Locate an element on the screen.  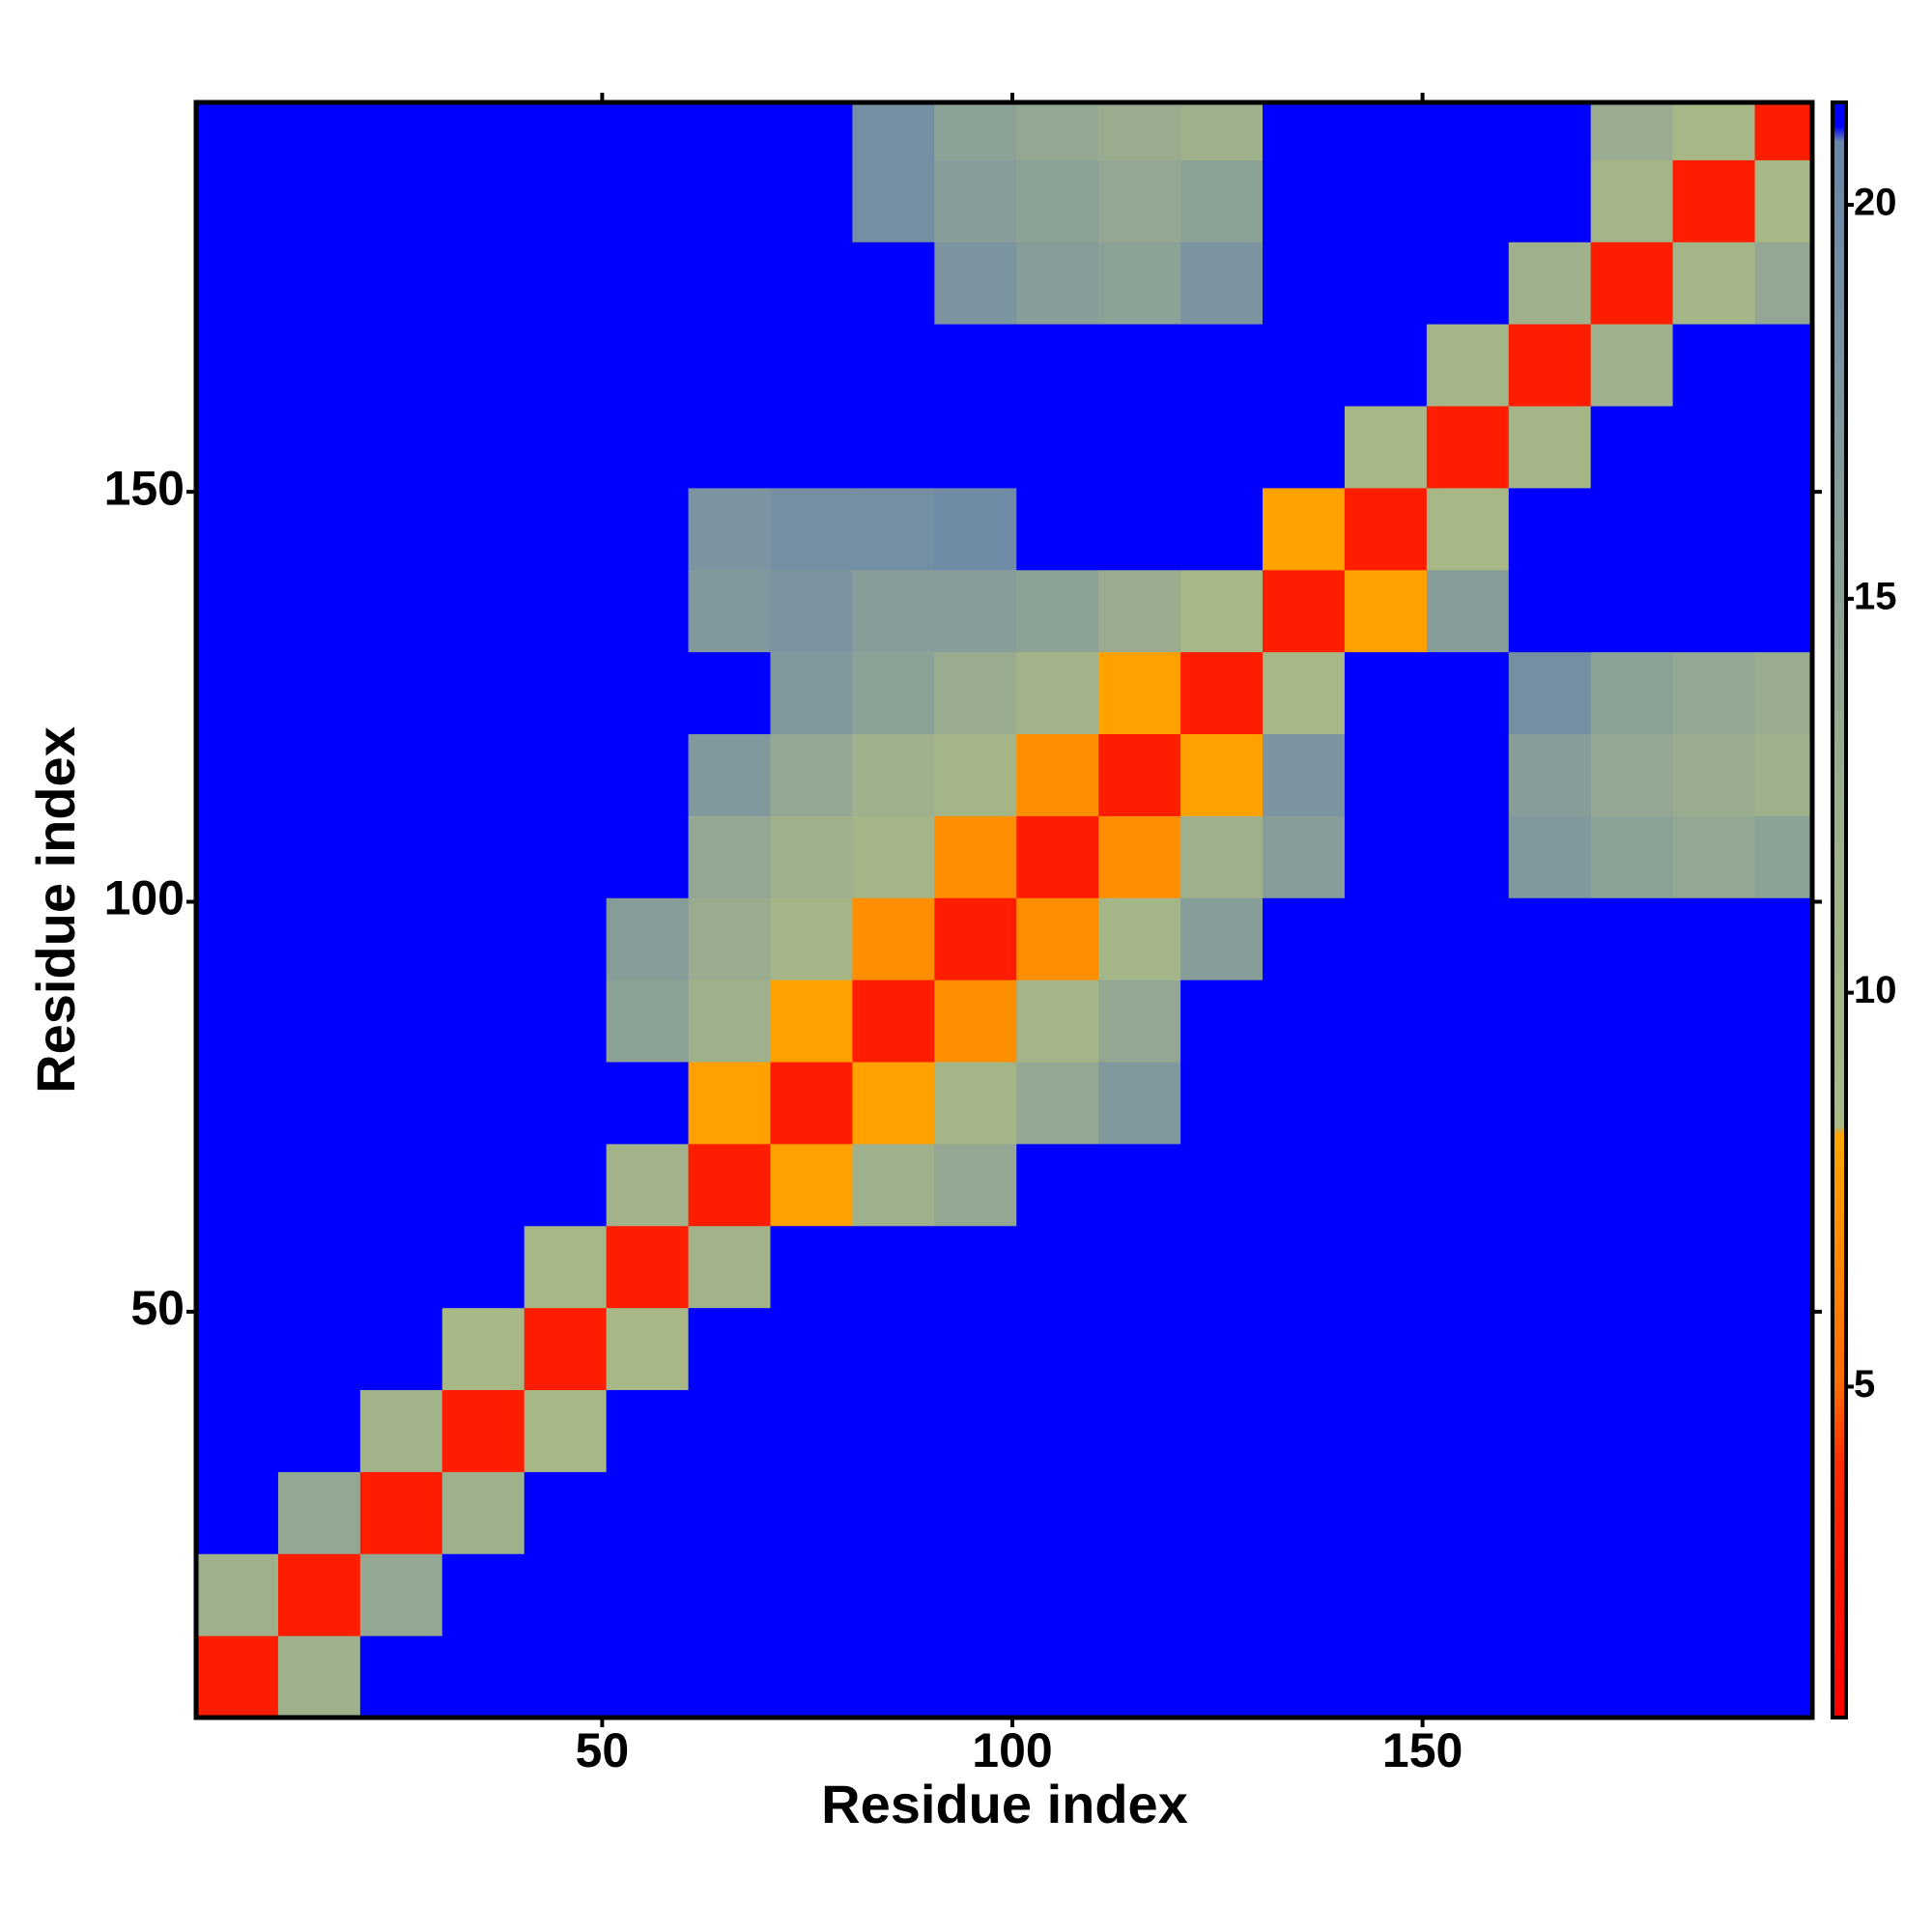
colorbar is located at coordinates (1839, 909).